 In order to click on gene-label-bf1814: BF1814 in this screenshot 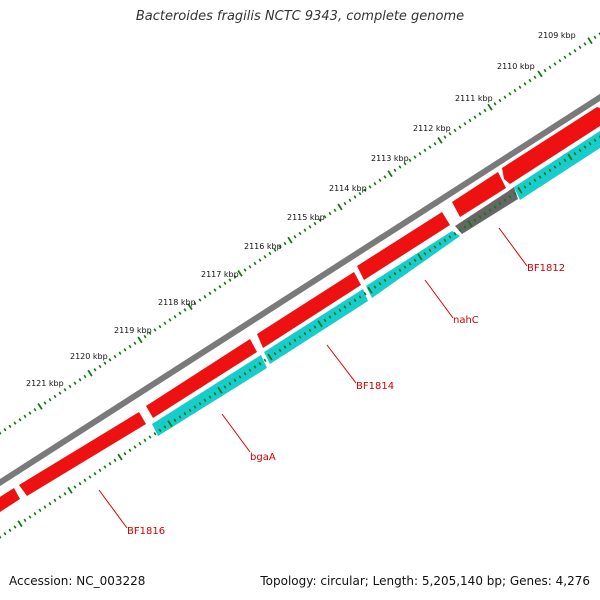, I will do `click(375, 386)`.